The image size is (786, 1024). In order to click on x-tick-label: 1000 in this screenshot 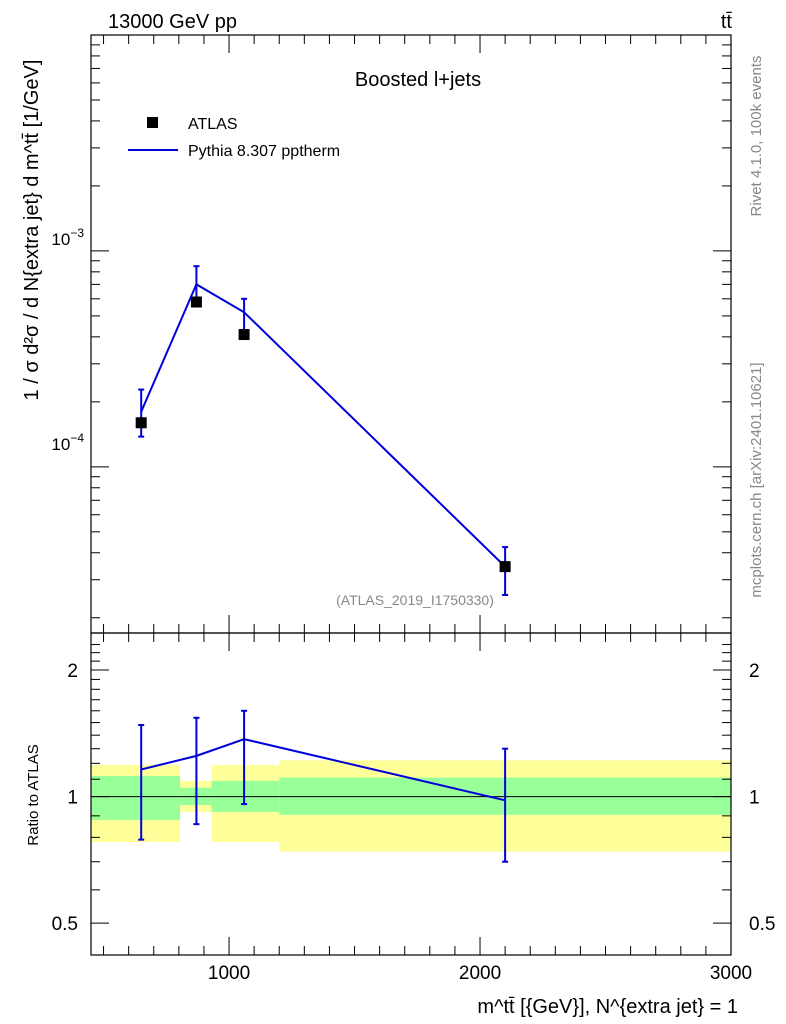, I will do `click(229, 973)`.